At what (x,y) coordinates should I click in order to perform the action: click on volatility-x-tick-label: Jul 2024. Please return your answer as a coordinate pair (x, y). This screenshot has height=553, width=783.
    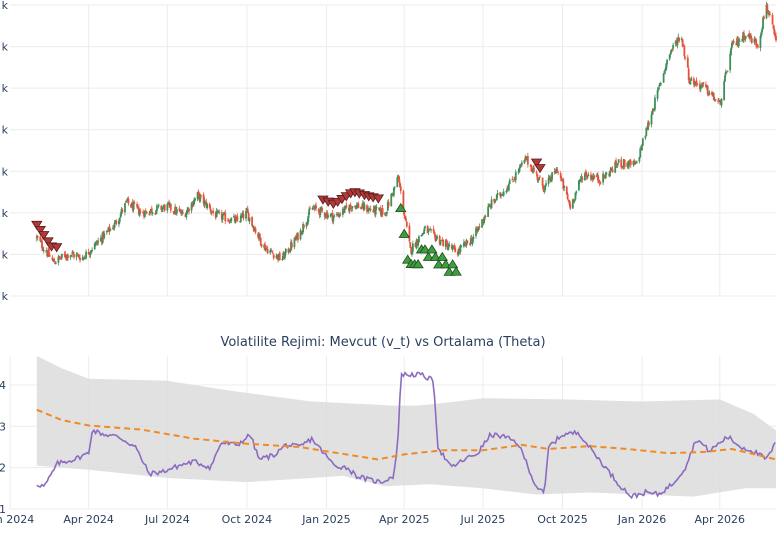
    Looking at the image, I should click on (167, 519).